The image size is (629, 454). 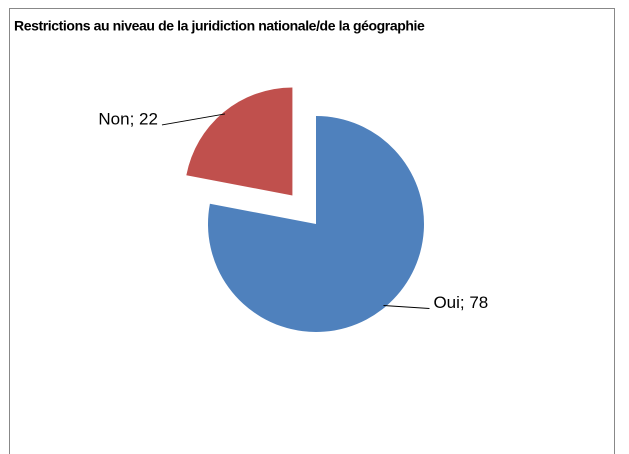 What do you see at coordinates (128, 118) in the screenshot?
I see `data-label: Non; 22` at bounding box center [128, 118].